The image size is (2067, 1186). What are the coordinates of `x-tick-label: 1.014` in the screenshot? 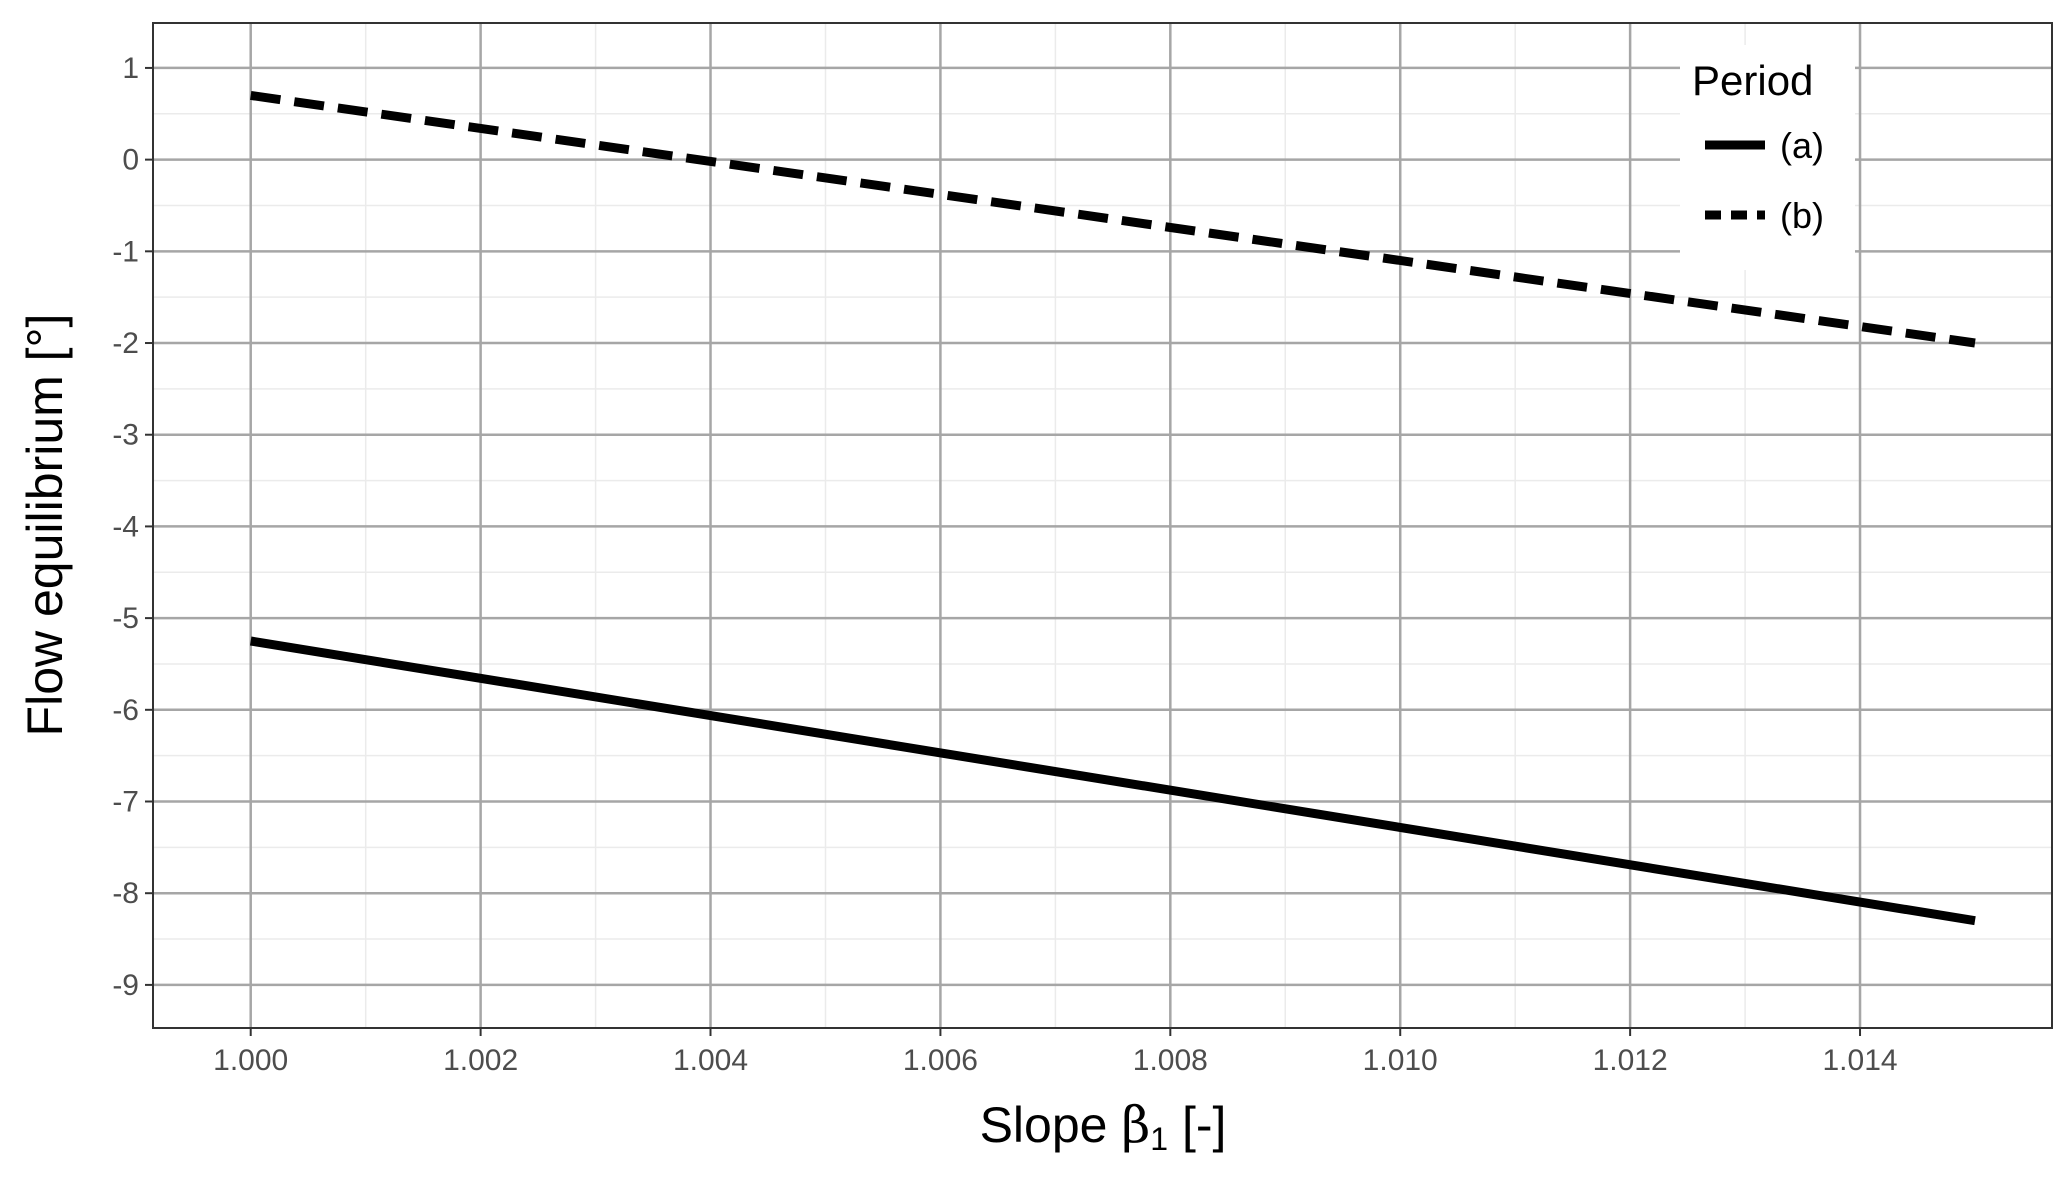 It's located at (1859, 1060).